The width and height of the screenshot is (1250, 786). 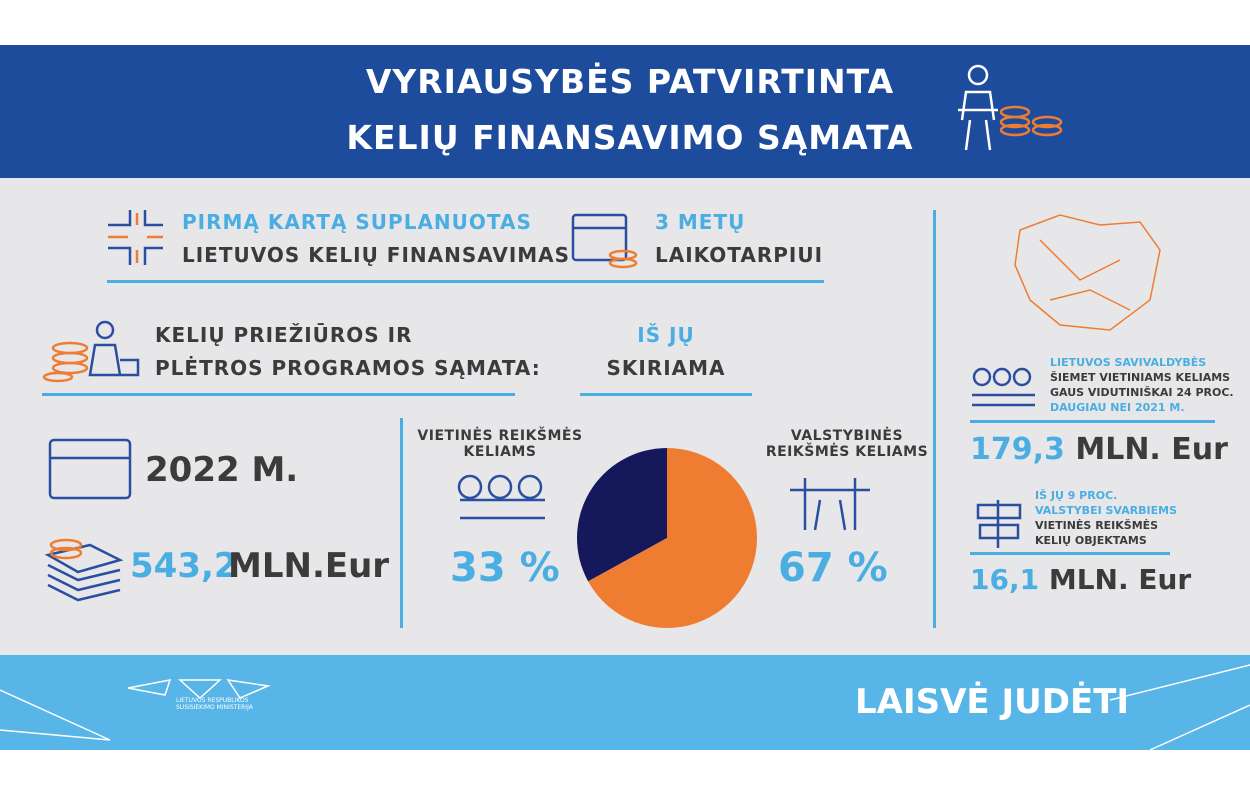 I want to click on pie-value-label: 67 %, so click(x=833, y=568).